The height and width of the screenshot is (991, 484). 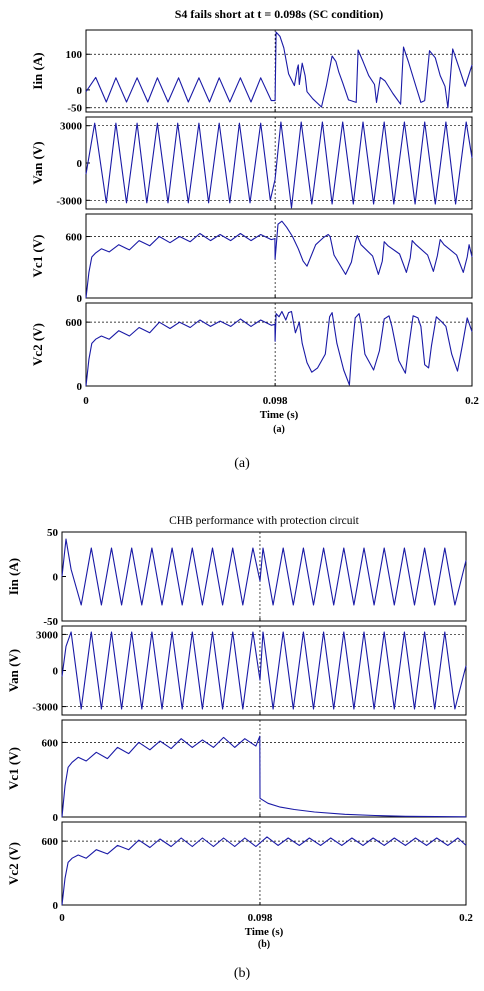 What do you see at coordinates (53, 533) in the screenshot?
I see `ytick-label: 50` at bounding box center [53, 533].